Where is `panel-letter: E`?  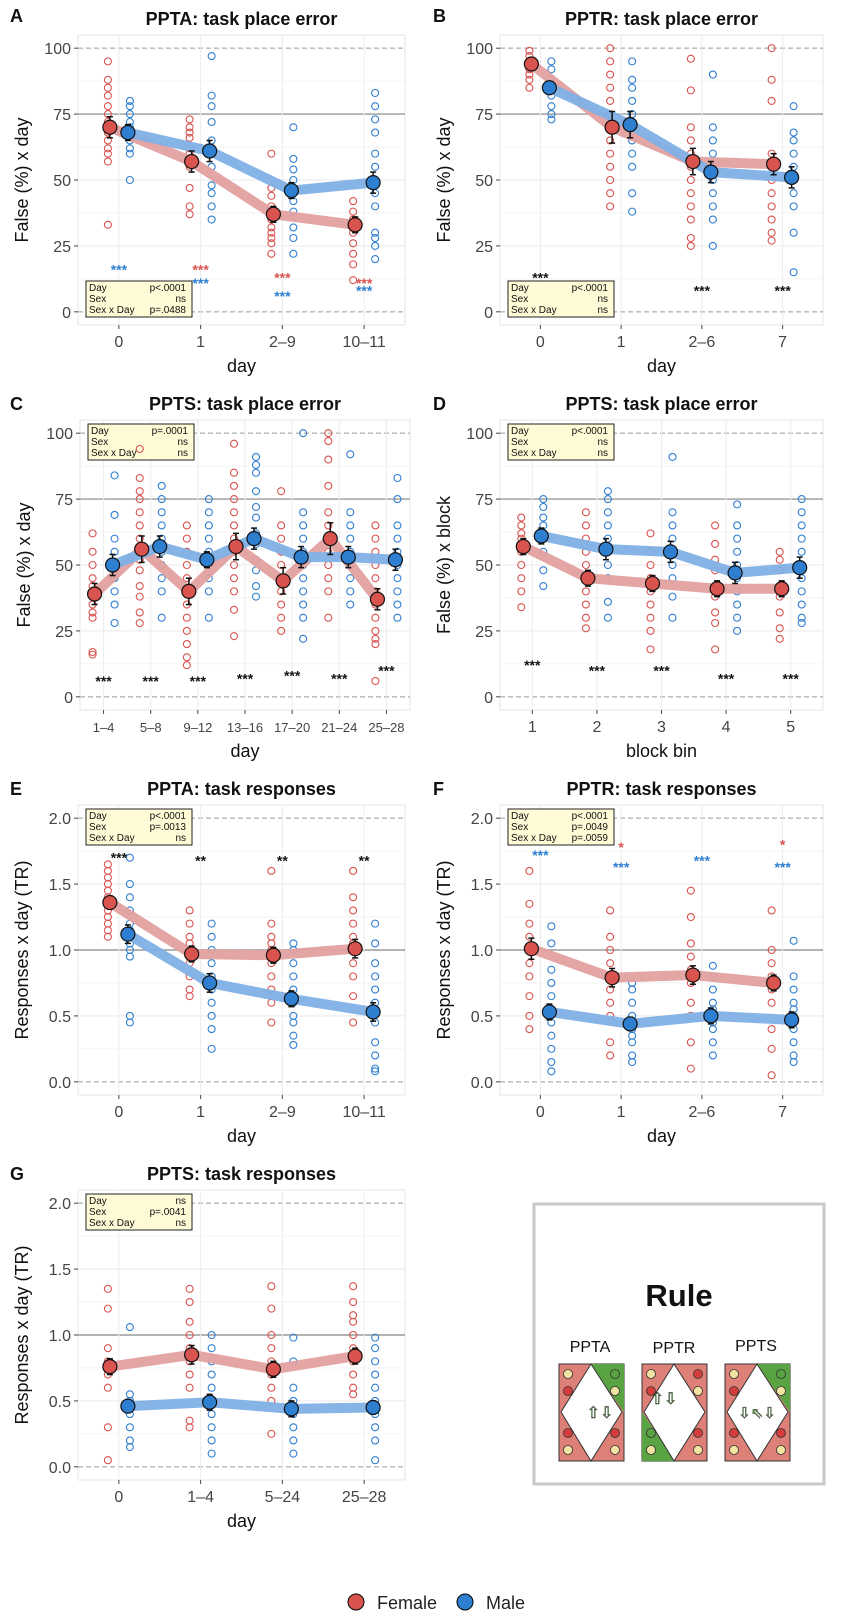 panel-letter: E is located at coordinates (16, 789).